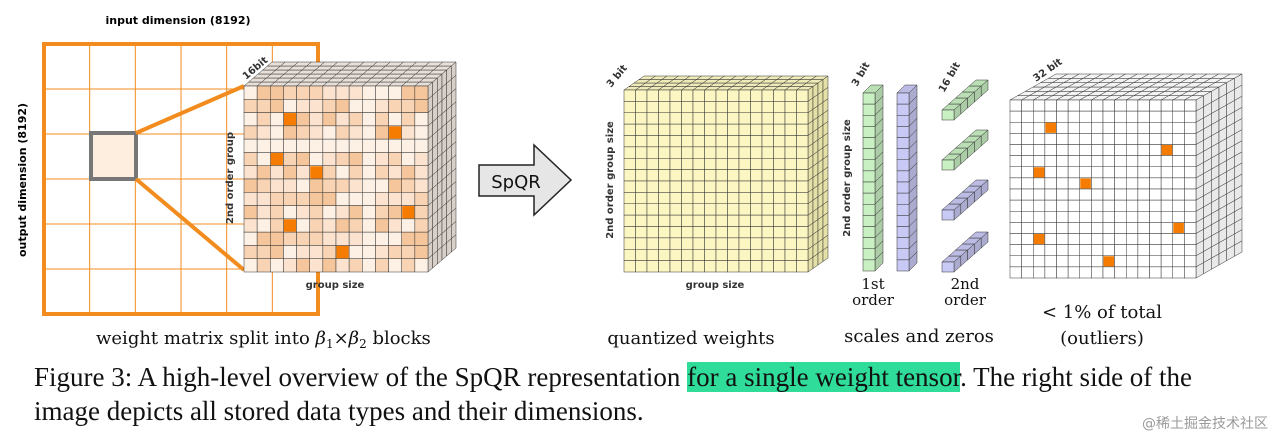 The width and height of the screenshot is (1280, 443). What do you see at coordinates (230, 178) in the screenshot?
I see `block-2nd-order-group-label: 2nd order group` at bounding box center [230, 178].